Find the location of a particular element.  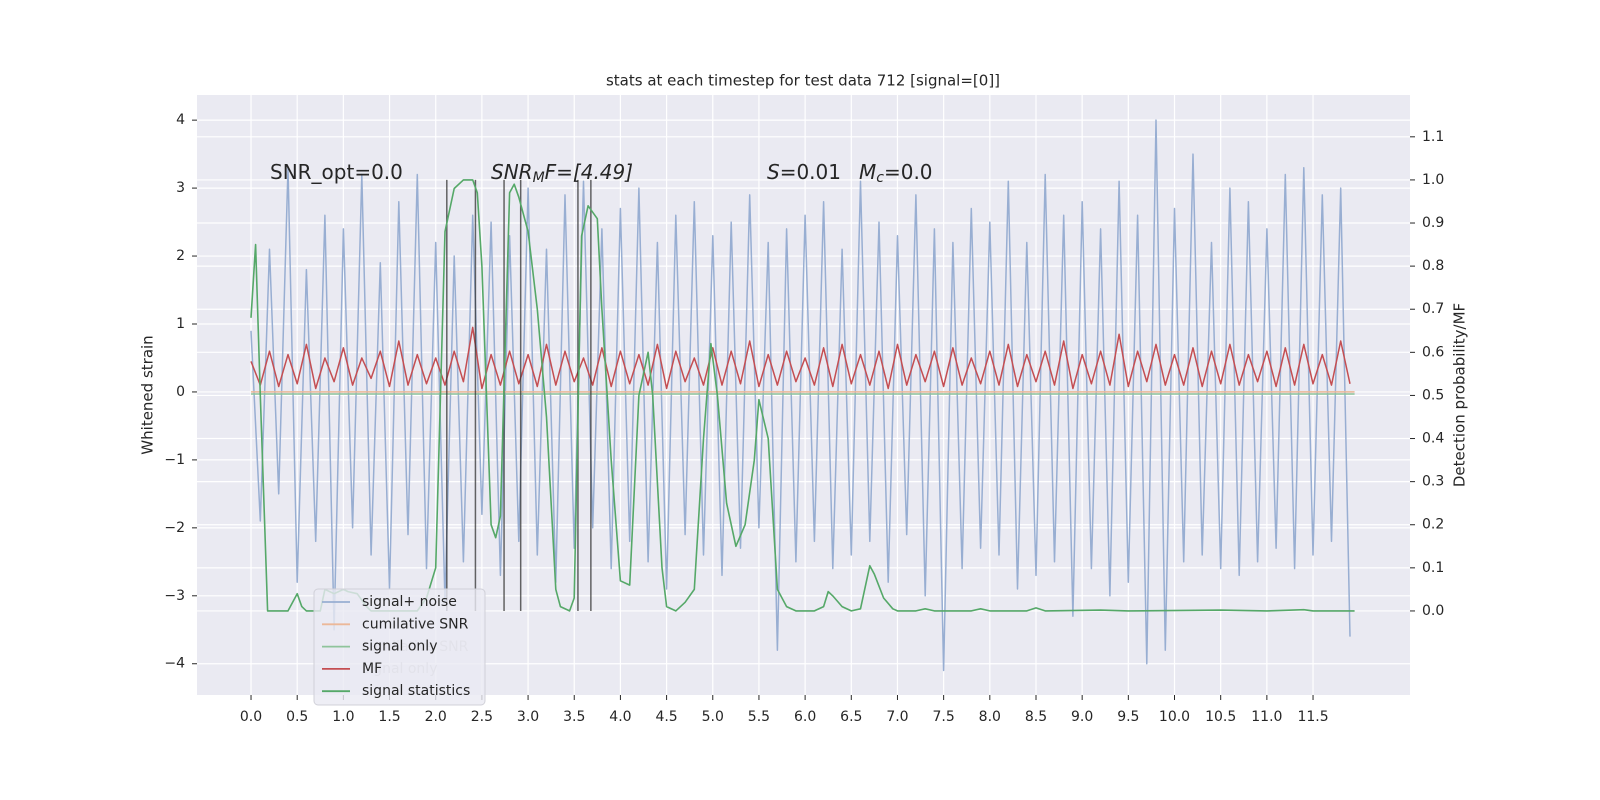

annotation-part: =0.0 is located at coordinates (908, 172).